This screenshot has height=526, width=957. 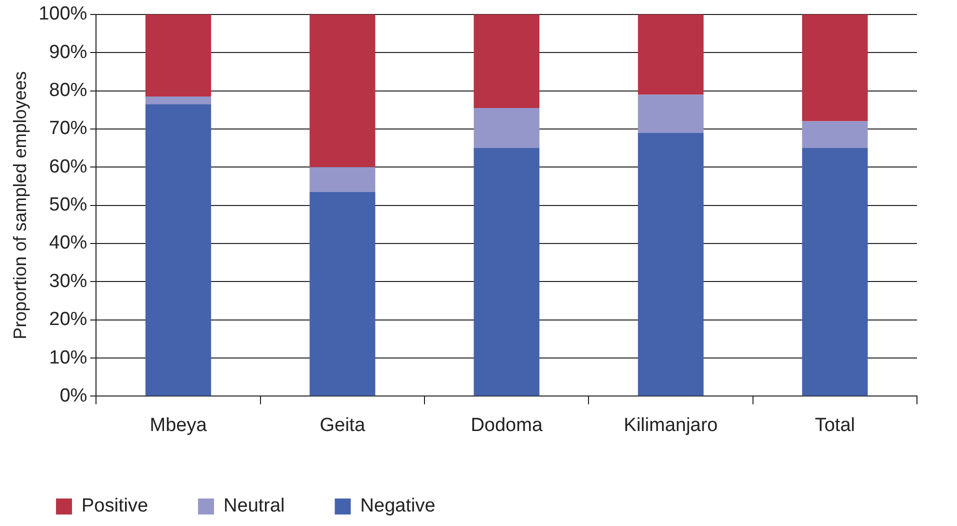 I want to click on legend-label: Neutral, so click(x=254, y=506).